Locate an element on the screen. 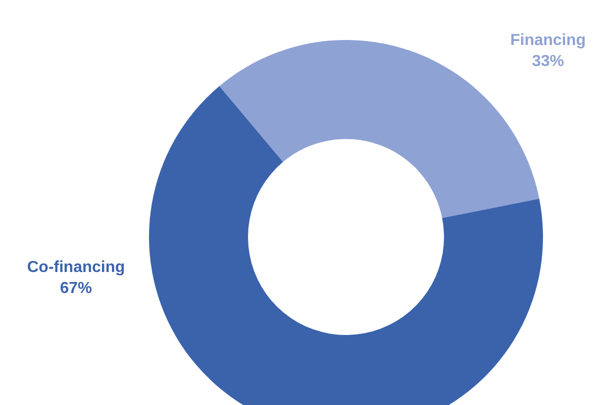 Image resolution: width=594 pixels, height=405 pixels. slice-label: Financing is located at coordinates (548, 40).